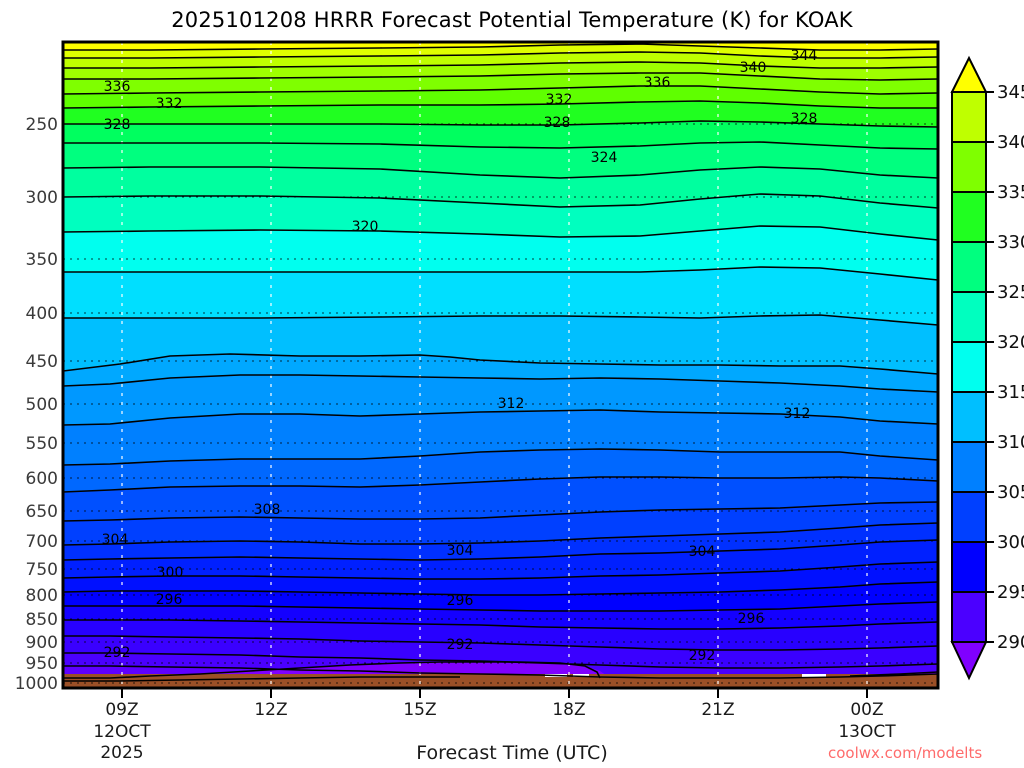 The width and height of the screenshot is (1024, 768). Describe the element at coordinates (1010, 142) in the screenshot. I see `colorbar-tick-label: 340` at that location.